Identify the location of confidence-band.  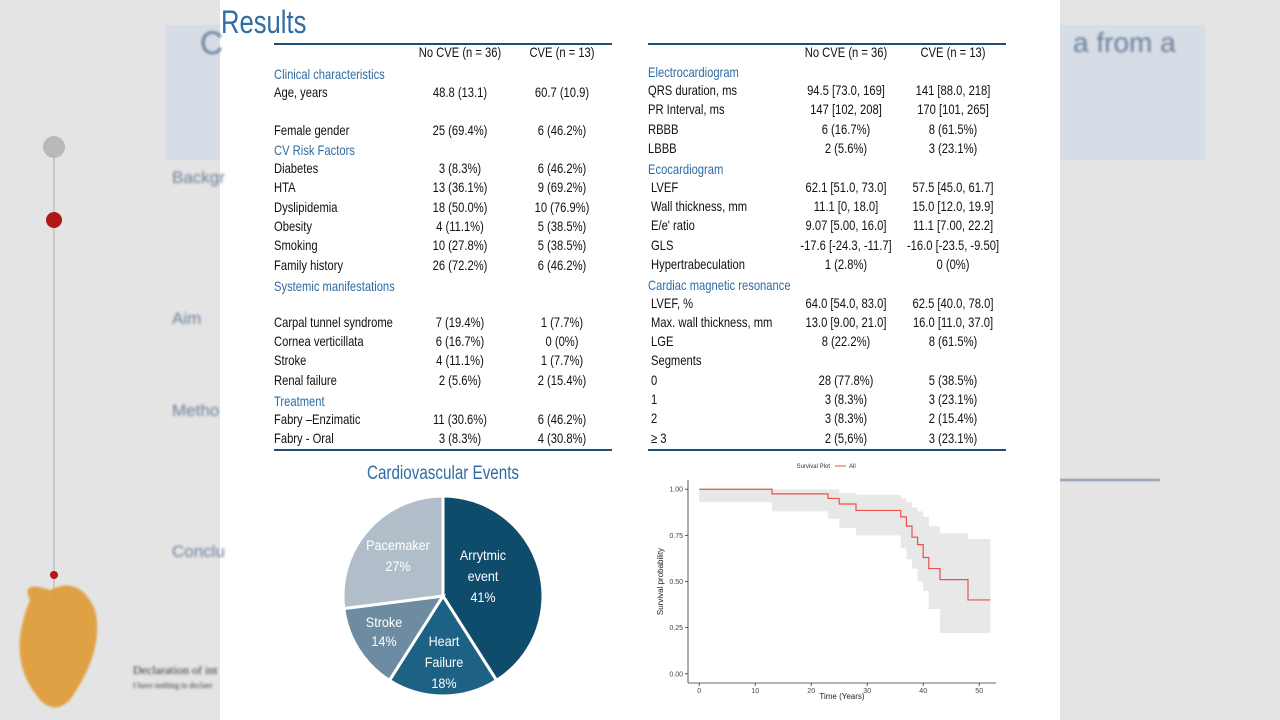
(845, 561).